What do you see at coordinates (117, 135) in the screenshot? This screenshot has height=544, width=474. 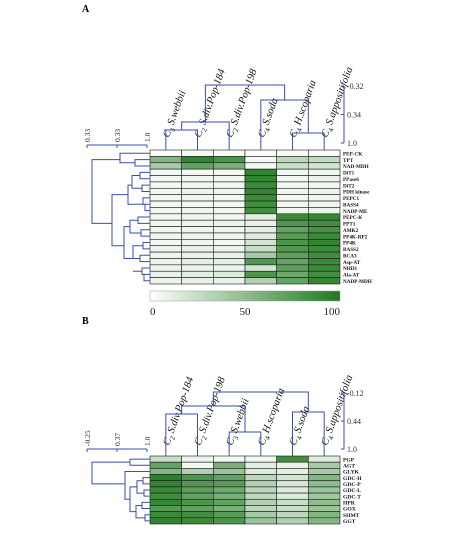 I see `row-dendrogram-scale-label: 0.33` at bounding box center [117, 135].